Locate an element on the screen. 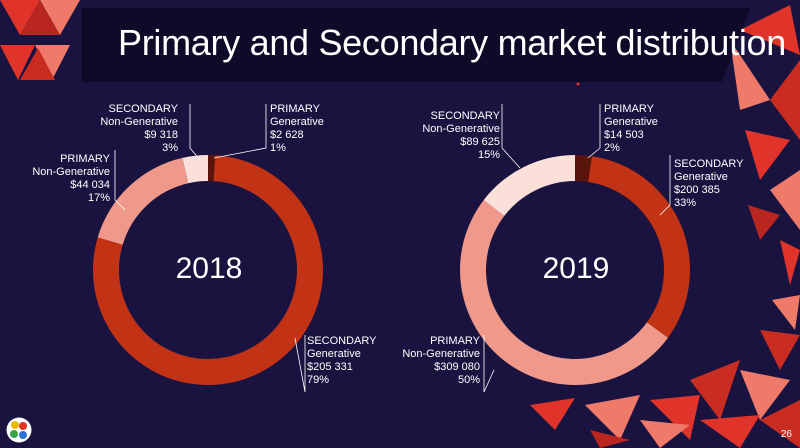  callout-2018-primary-nongenerative: PRIMARY Non-Generative $44 034 17% is located at coordinates (71, 179).